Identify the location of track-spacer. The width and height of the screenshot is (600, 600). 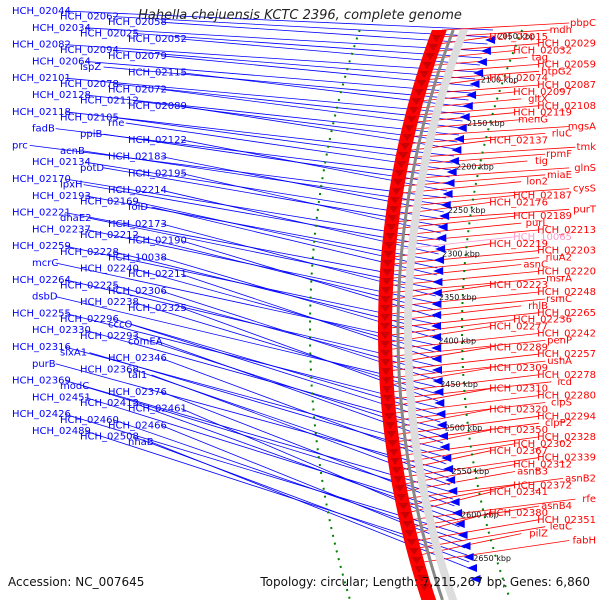
(436, 315).